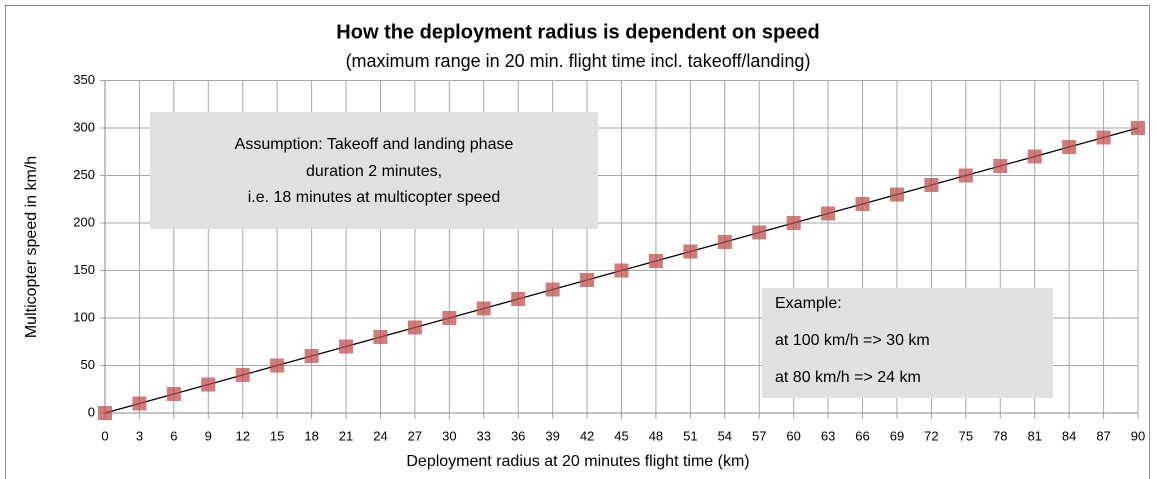  Describe the element at coordinates (552, 435) in the screenshot. I see `x-tick-label: 39` at that location.